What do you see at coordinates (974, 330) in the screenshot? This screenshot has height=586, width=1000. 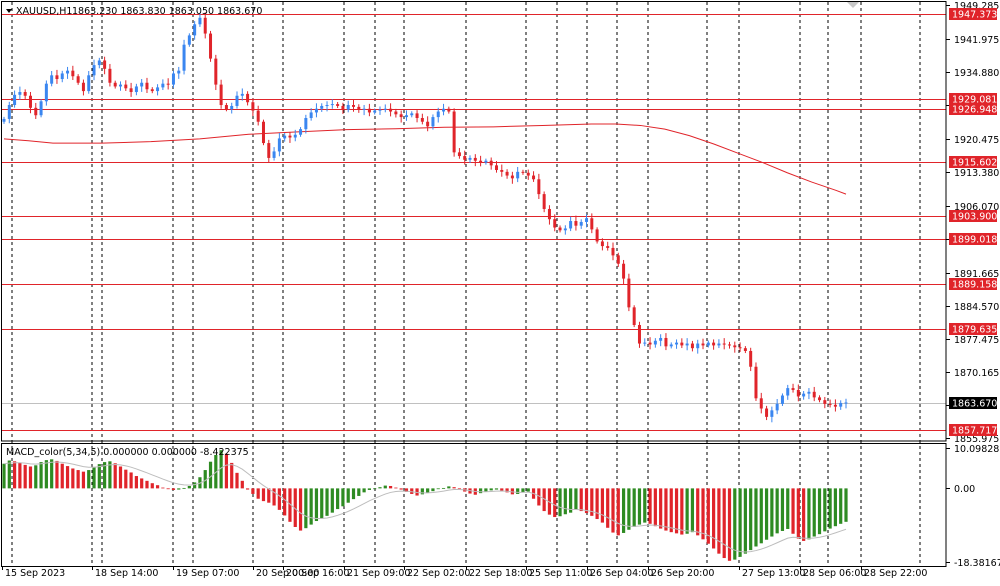 I see `level-label: 1879.635` at bounding box center [974, 330].